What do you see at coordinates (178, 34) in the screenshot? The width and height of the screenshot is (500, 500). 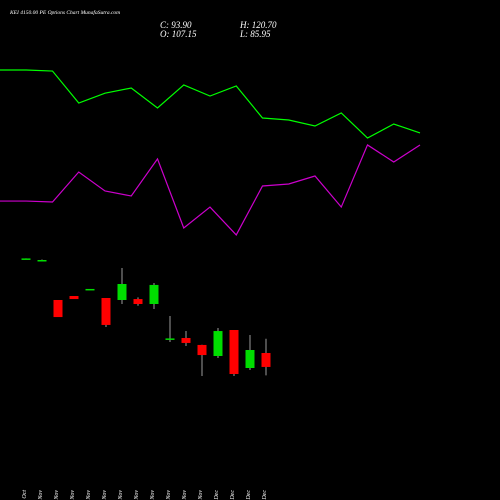 I see `info-open: O: 107.15` at bounding box center [178, 34].